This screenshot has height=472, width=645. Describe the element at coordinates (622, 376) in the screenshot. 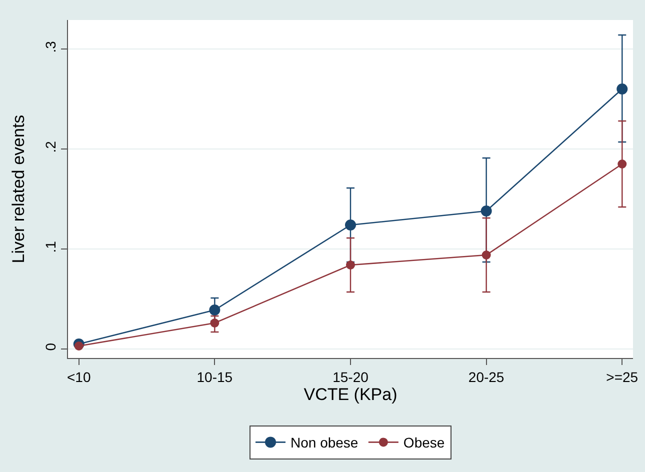

I see `x-tick-label: >=25` at that location.